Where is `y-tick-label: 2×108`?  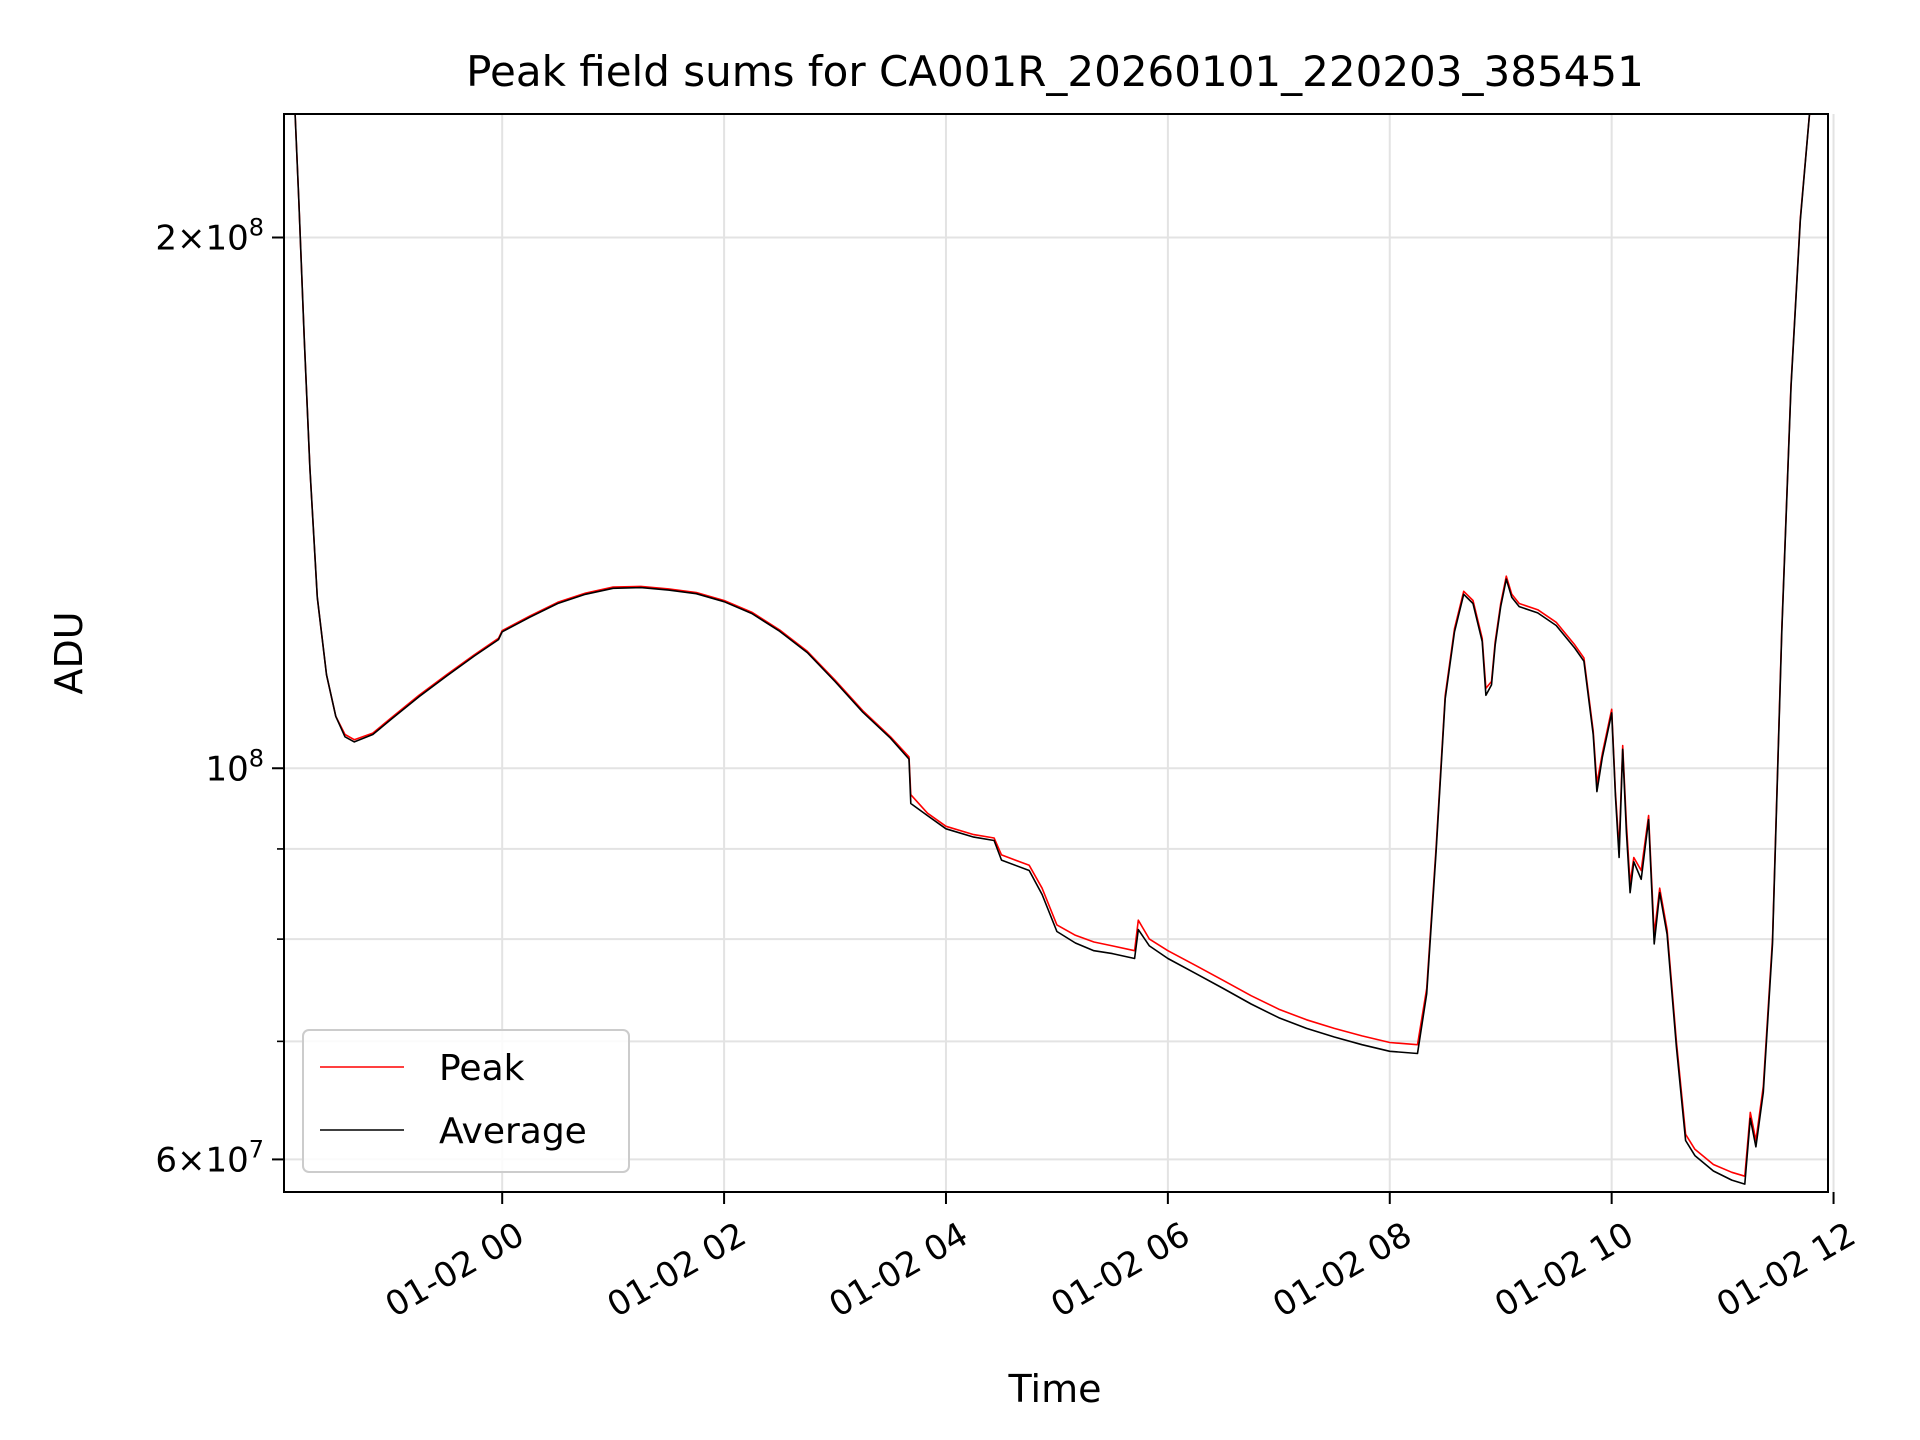 y-tick-label: 2×108 is located at coordinates (209, 235).